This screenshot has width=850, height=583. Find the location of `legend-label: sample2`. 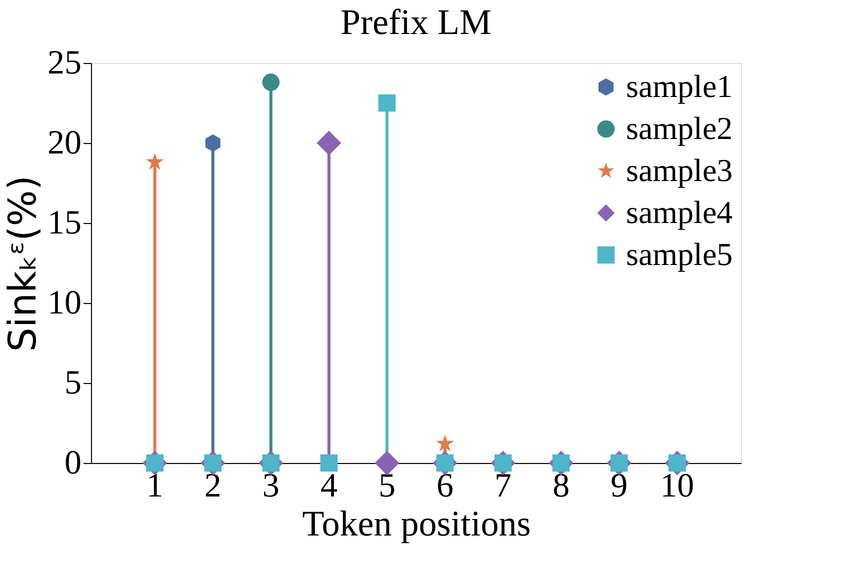

legend-label: sample2 is located at coordinates (679, 128).